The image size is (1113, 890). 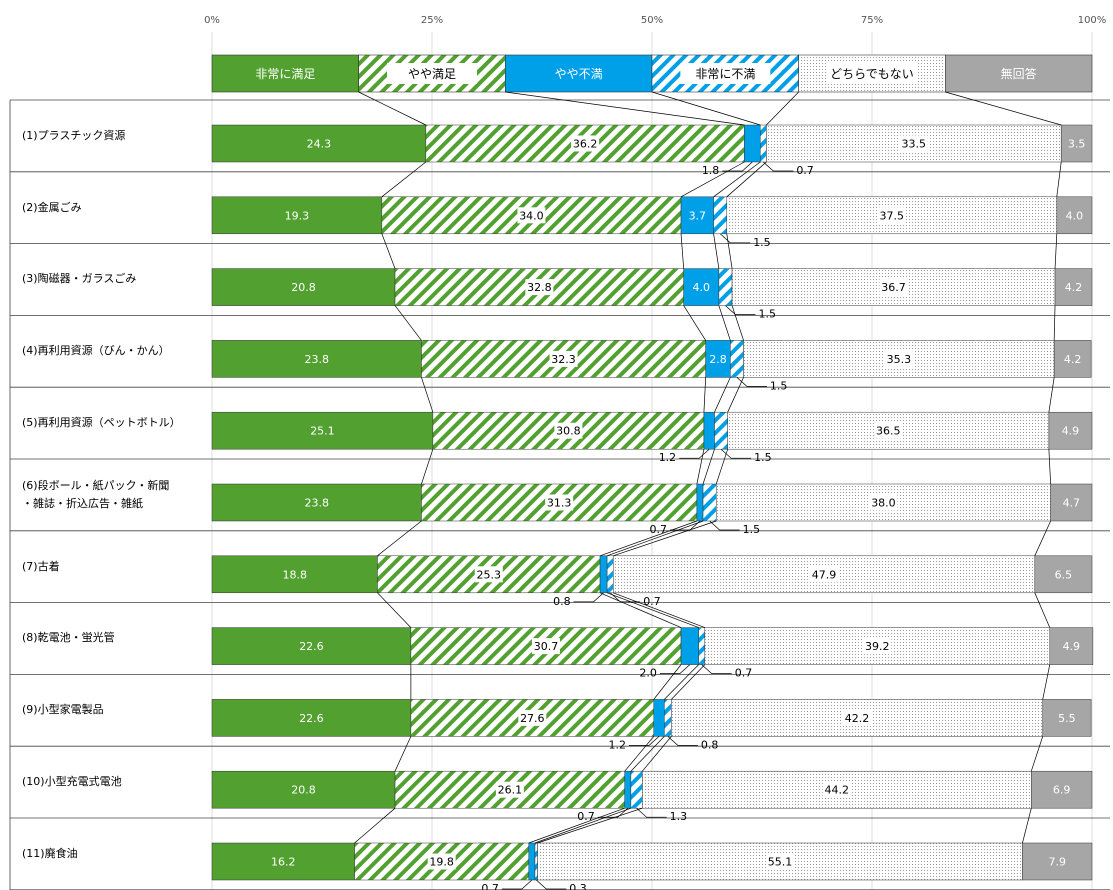 What do you see at coordinates (1067, 718) in the screenshot?
I see `data-label: 5.5` at bounding box center [1067, 718].